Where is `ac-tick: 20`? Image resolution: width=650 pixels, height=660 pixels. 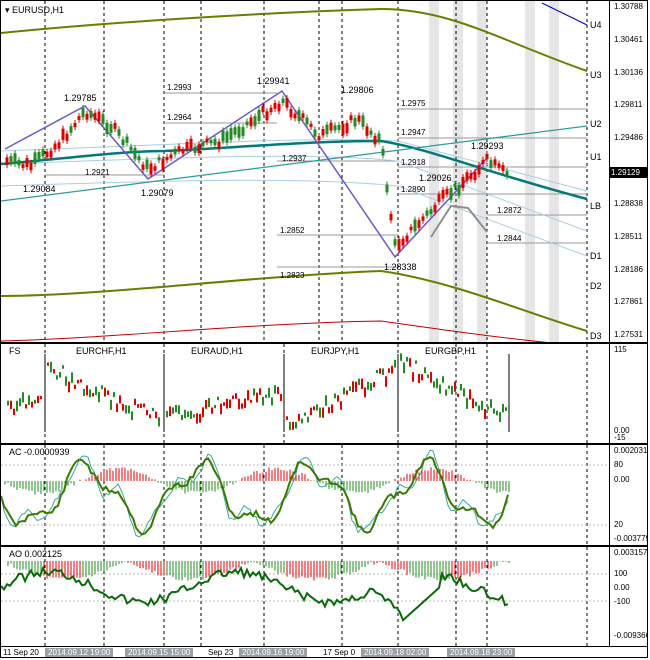 ac-tick: 20 is located at coordinates (618, 524).